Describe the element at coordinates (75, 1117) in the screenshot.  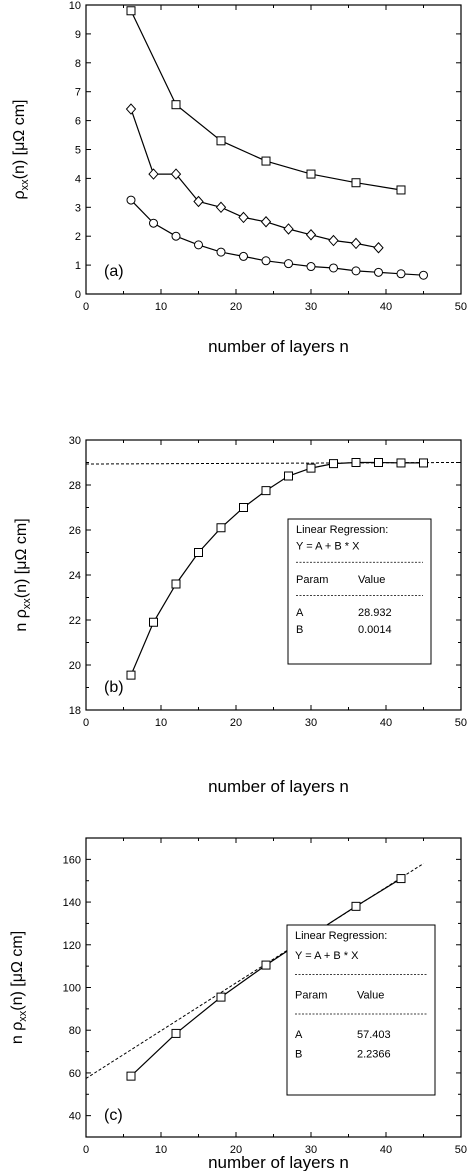
I see `y-tick-label: 40` at that location.